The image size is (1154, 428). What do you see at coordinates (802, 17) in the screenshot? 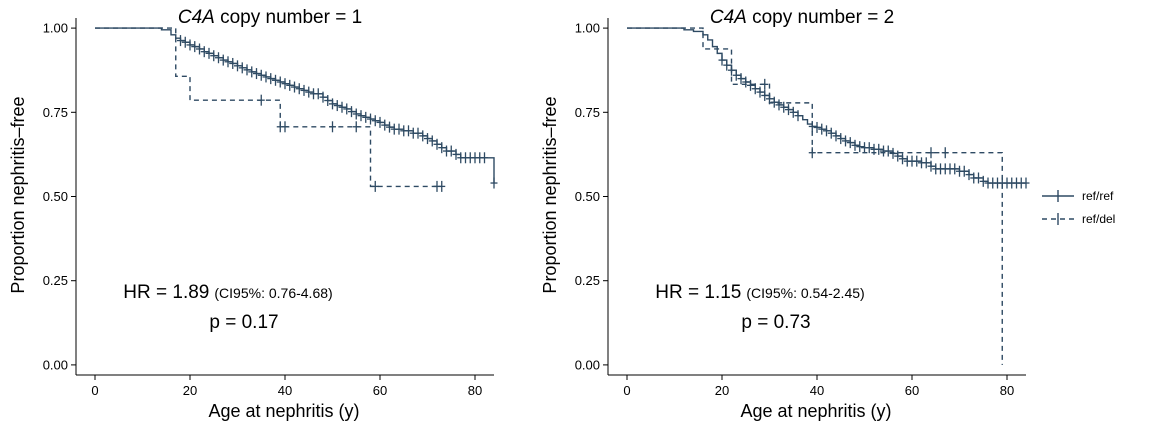
I see `panel-title: C4A copy number = 2` at bounding box center [802, 17].